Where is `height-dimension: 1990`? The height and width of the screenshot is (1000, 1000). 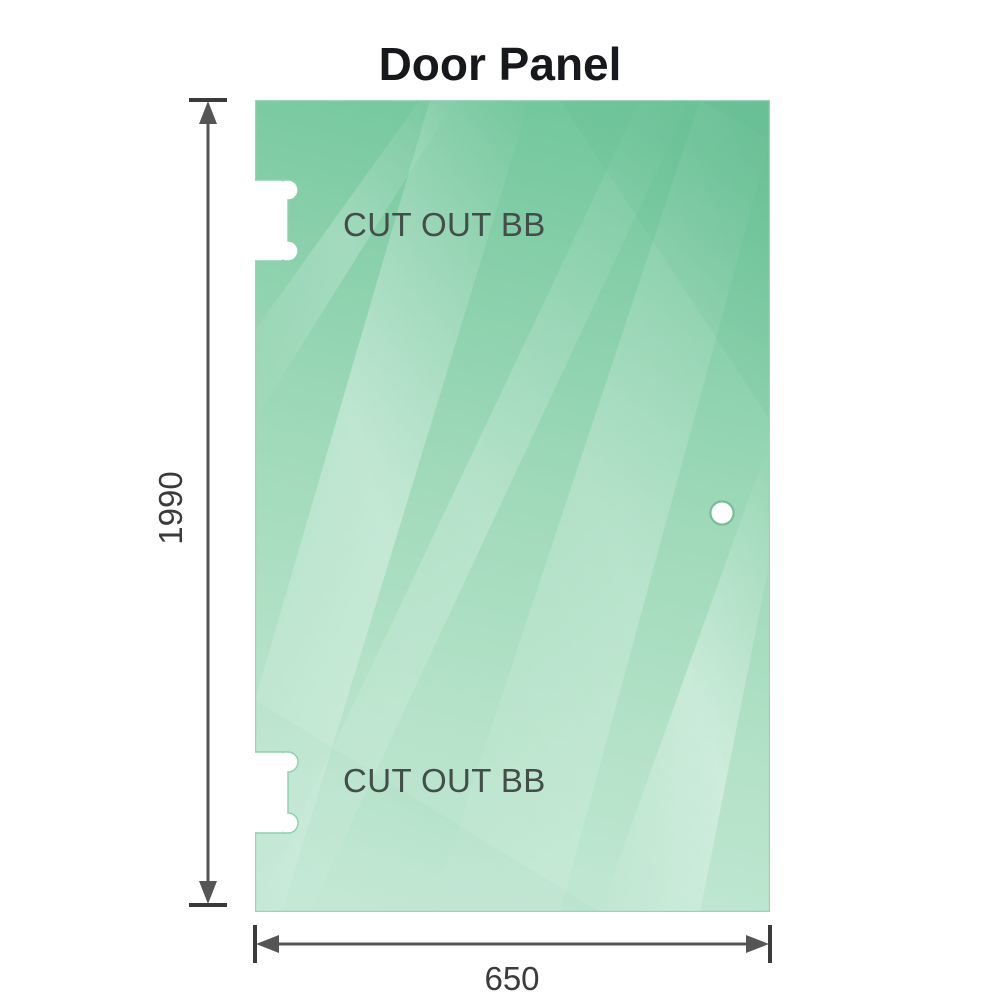
height-dimension: 1990 is located at coordinates (189, 502).